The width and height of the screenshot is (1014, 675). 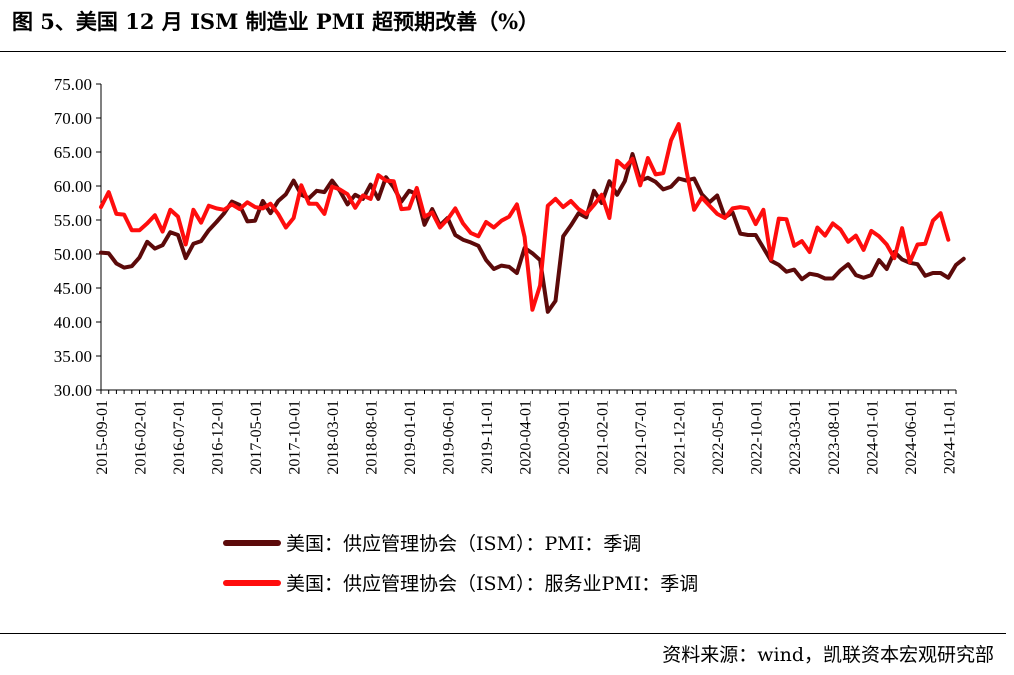 What do you see at coordinates (73, 84) in the screenshot?
I see `y-tick-label: 75.00` at bounding box center [73, 84].